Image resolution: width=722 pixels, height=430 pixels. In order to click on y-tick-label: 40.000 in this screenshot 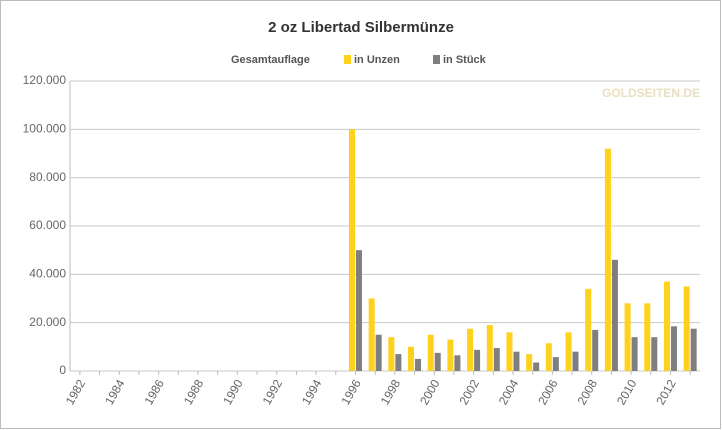, I will do `click(47, 274)`.